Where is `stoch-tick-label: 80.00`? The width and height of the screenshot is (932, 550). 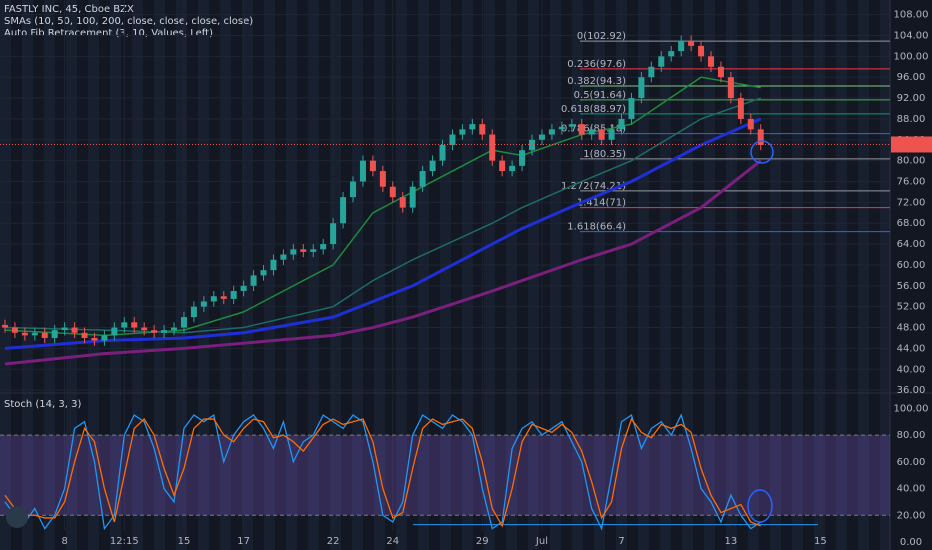
stoch-tick-label: 80.00 is located at coordinates (911, 435).